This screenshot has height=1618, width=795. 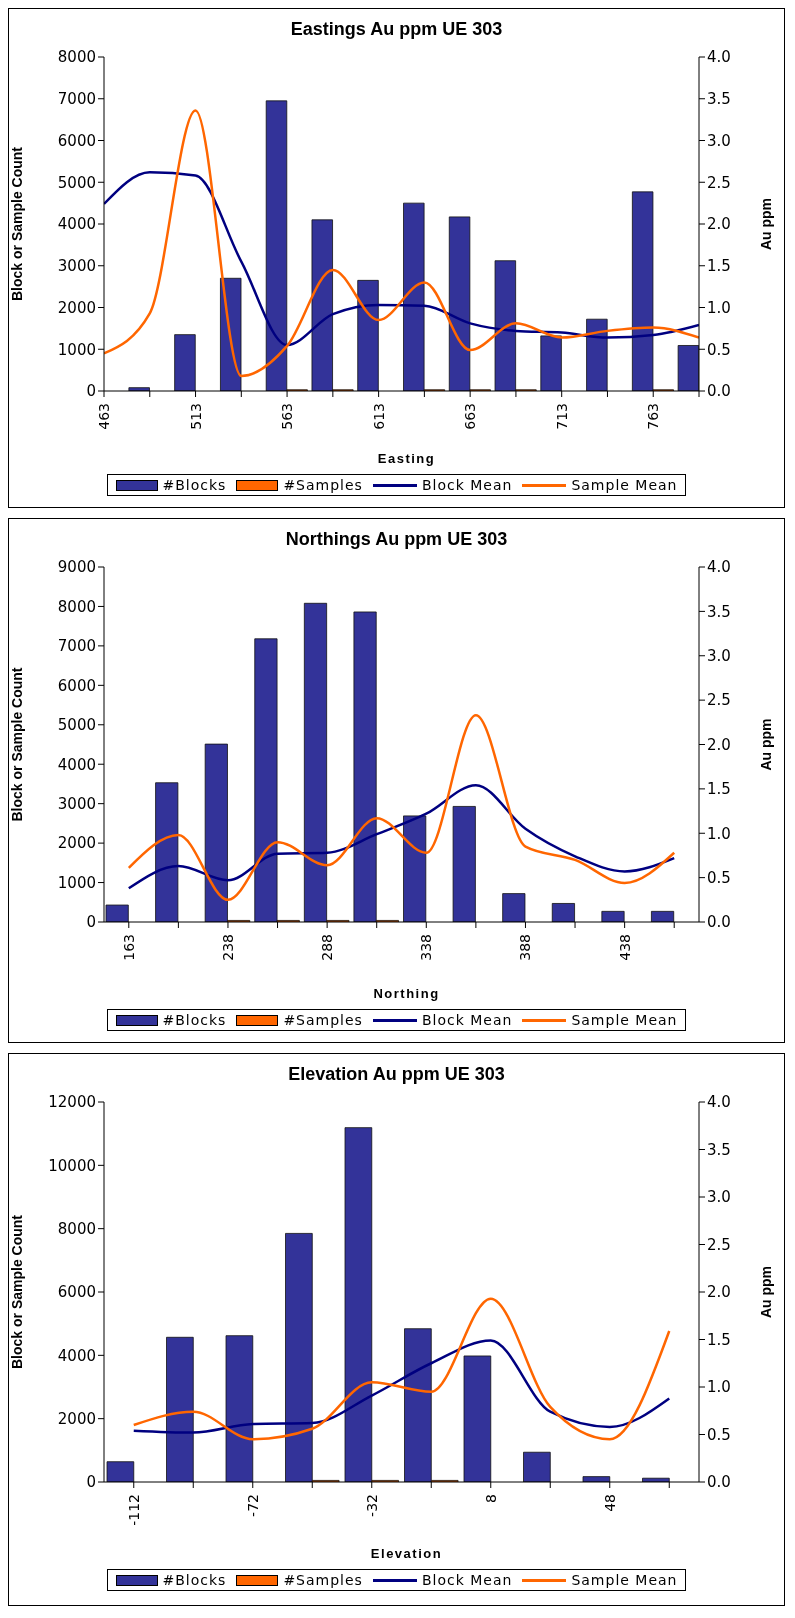 I want to click on chart-title: Eastings Au ppm UE 303, so click(x=396, y=29).